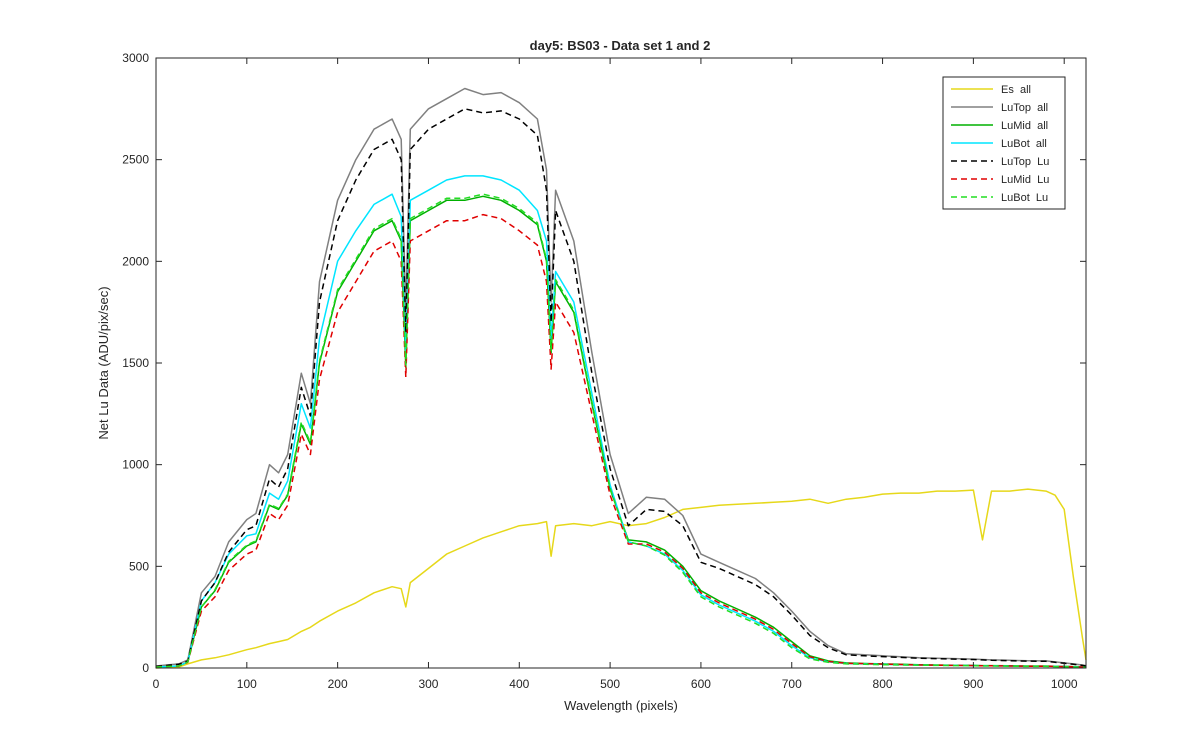  Describe the element at coordinates (610, 684) in the screenshot. I see `x-tick-label: 500` at that location.